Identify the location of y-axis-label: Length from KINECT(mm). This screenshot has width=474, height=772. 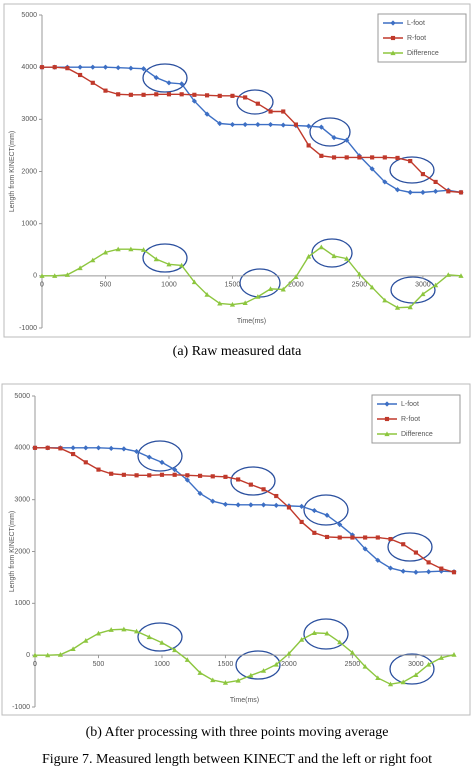
(12, 171).